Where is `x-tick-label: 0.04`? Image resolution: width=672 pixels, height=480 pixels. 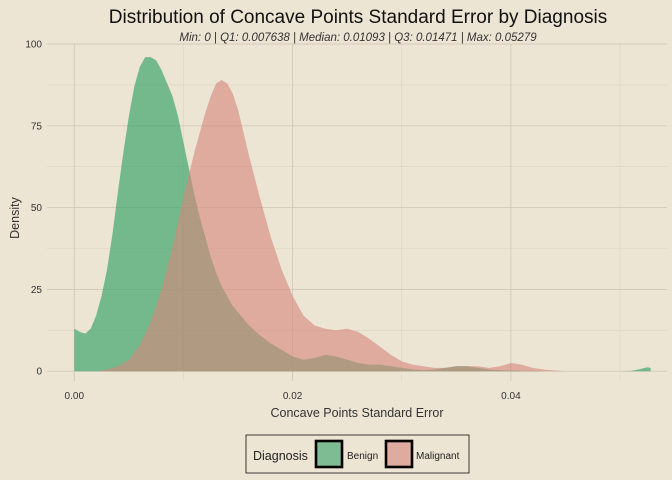
x-tick-label: 0.04 is located at coordinates (511, 396).